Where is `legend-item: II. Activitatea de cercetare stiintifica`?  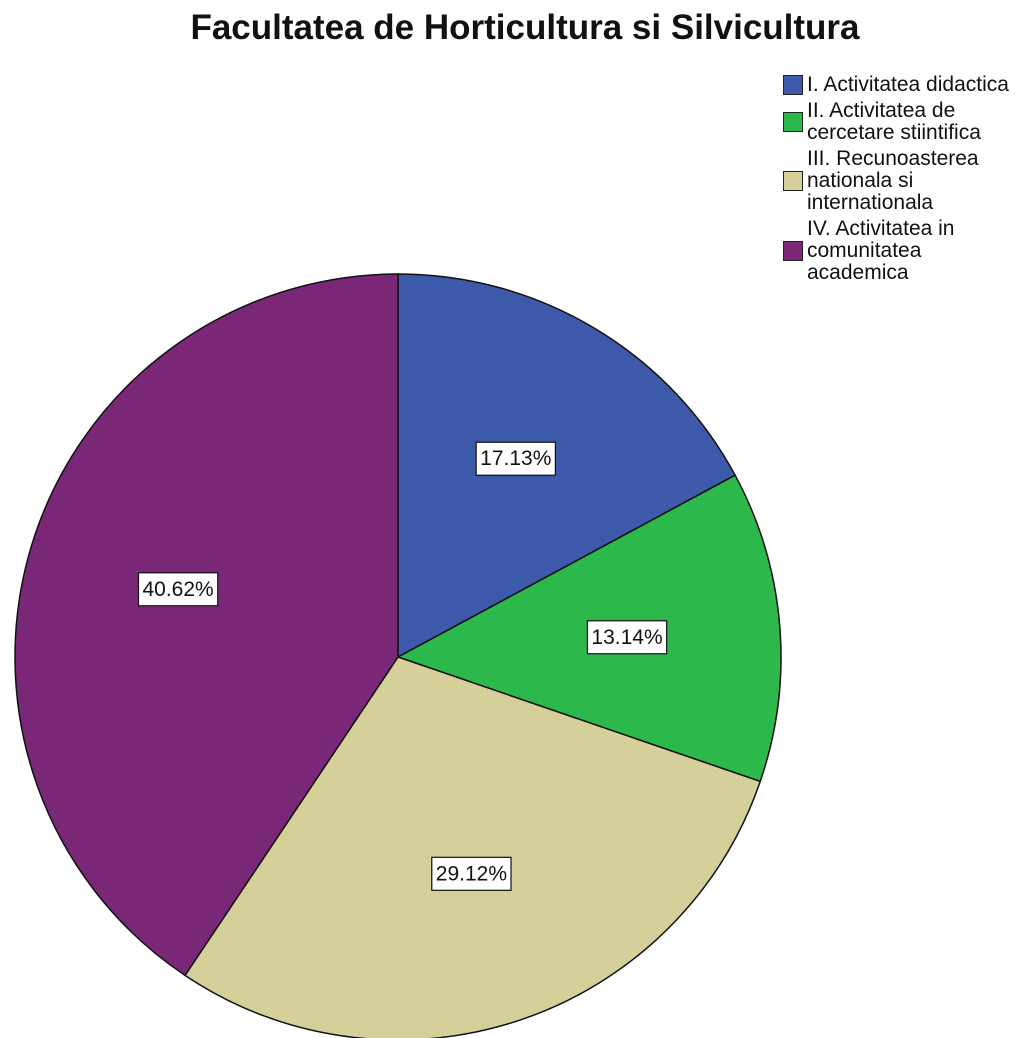 legend-item: II. Activitatea de cercetare stiintifica is located at coordinates (901, 122).